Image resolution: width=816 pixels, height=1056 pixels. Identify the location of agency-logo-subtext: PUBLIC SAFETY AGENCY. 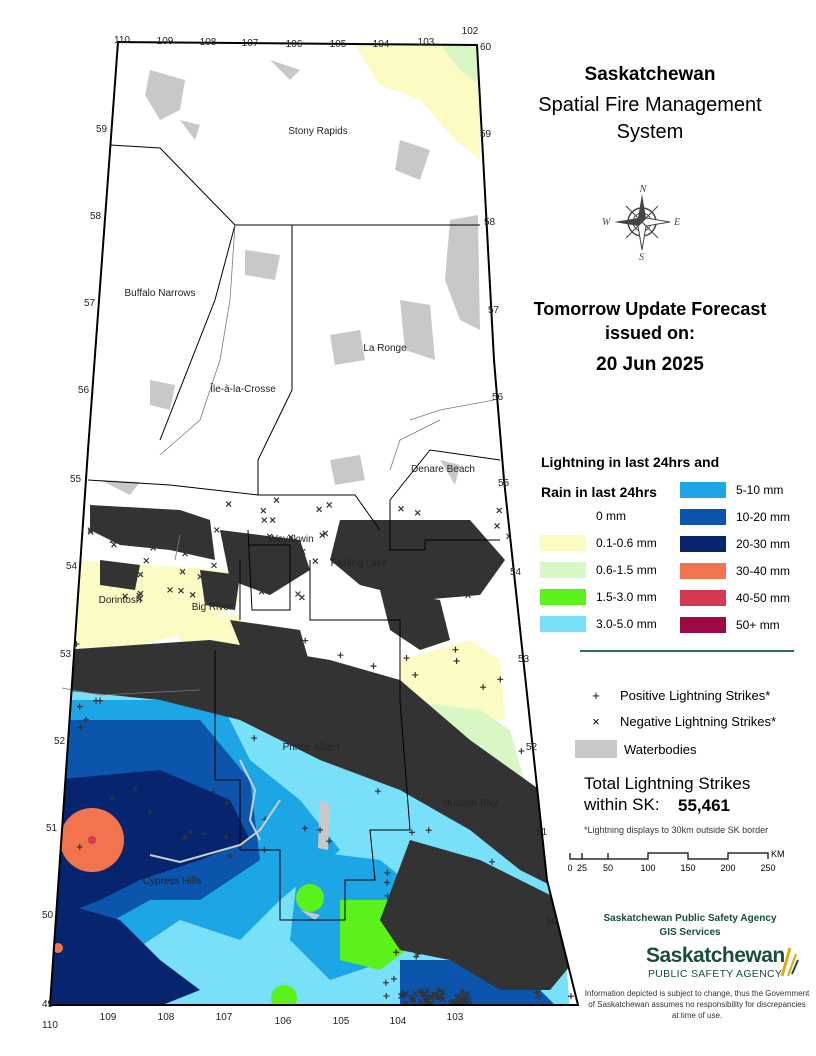
(715, 974).